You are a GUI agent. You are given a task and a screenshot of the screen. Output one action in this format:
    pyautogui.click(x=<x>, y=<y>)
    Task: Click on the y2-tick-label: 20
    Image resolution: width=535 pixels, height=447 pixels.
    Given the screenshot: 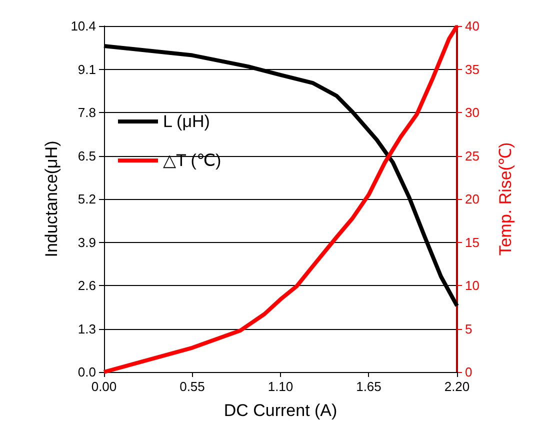 What is the action you would take?
    pyautogui.click(x=472, y=199)
    